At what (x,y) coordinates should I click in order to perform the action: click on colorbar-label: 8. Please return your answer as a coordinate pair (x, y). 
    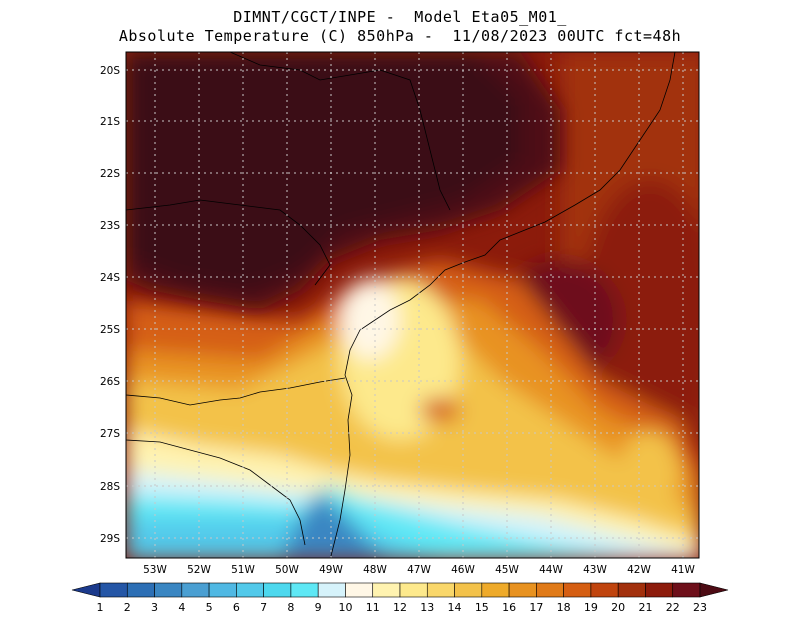
    Looking at the image, I should click on (290, 607).